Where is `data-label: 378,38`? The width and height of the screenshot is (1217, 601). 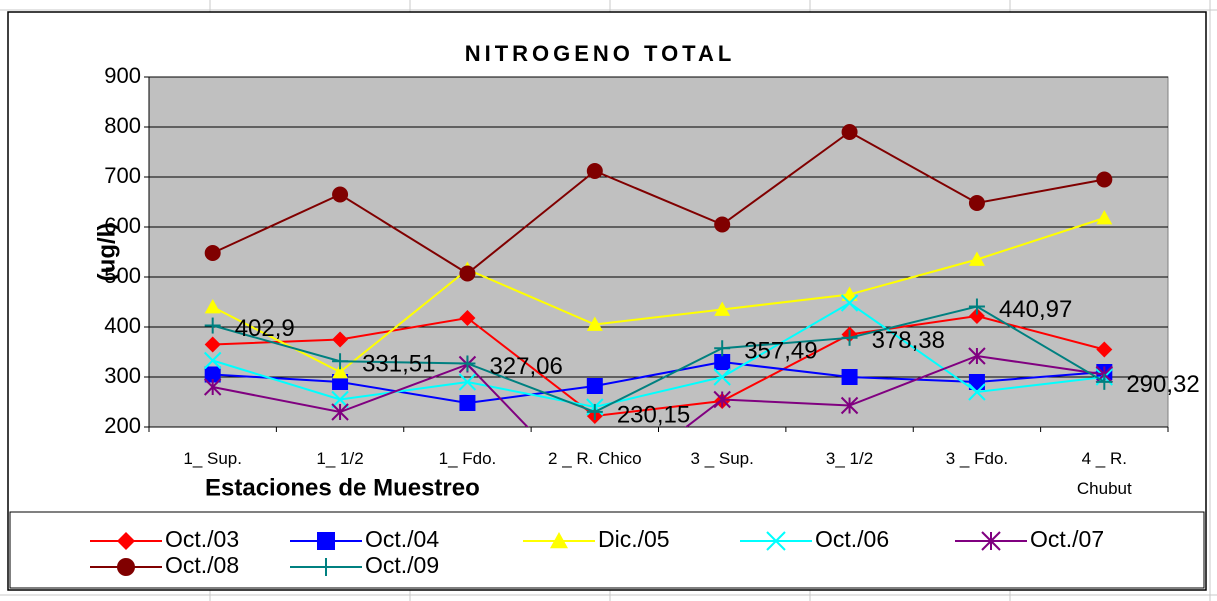 data-label: 378,38 is located at coordinates (908, 340).